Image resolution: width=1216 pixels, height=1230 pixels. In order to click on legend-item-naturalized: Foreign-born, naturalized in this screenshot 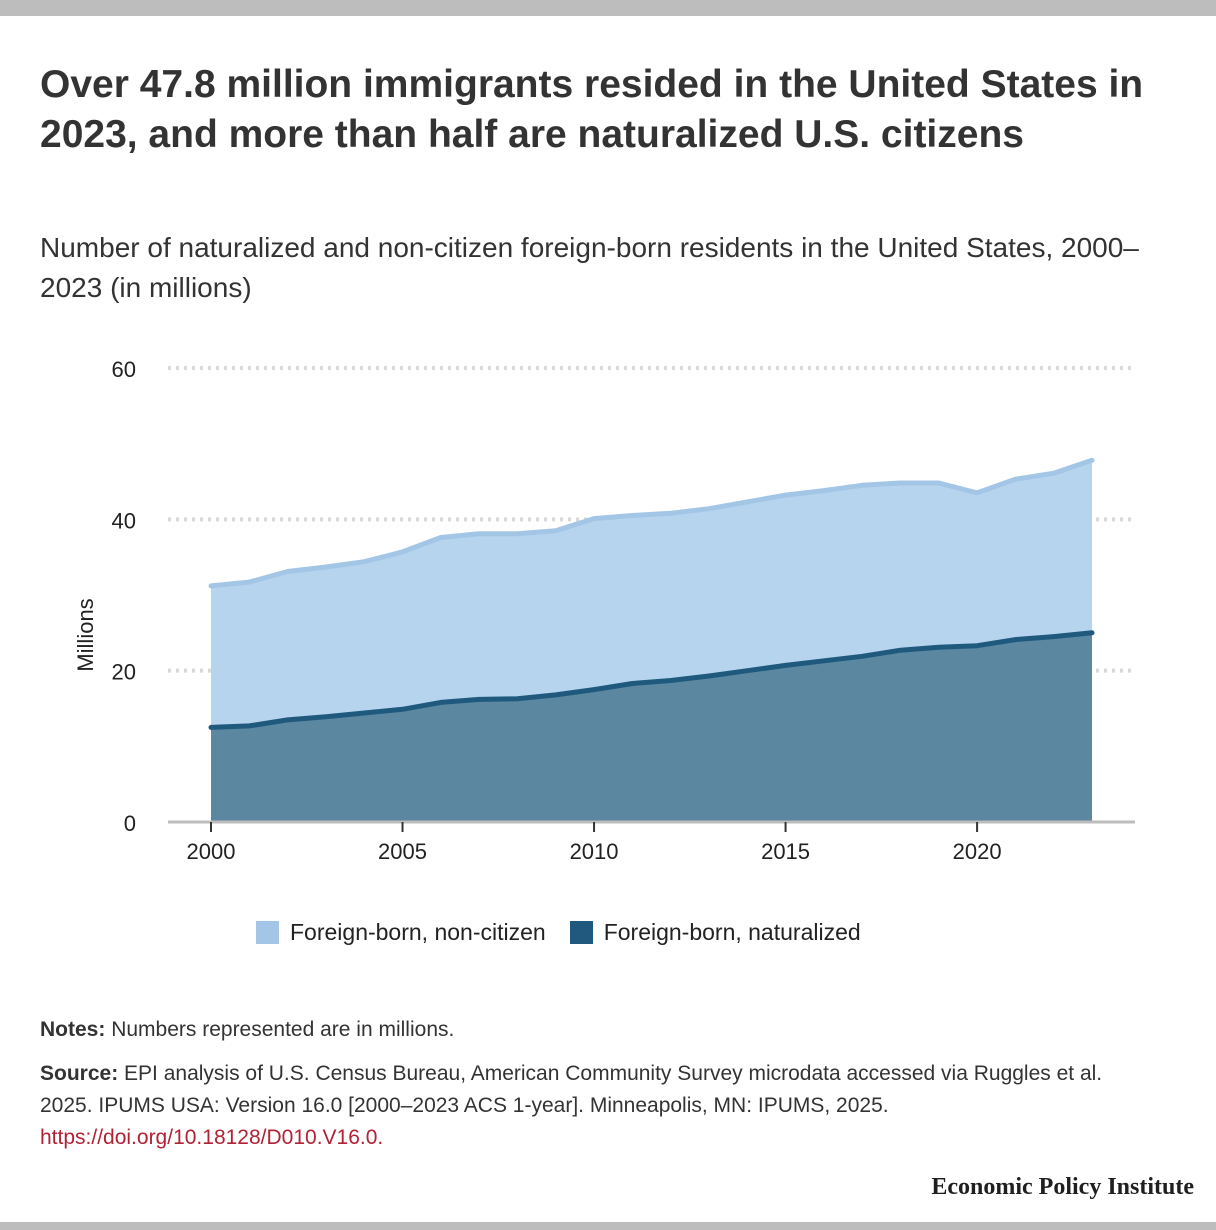, I will do `click(715, 932)`.